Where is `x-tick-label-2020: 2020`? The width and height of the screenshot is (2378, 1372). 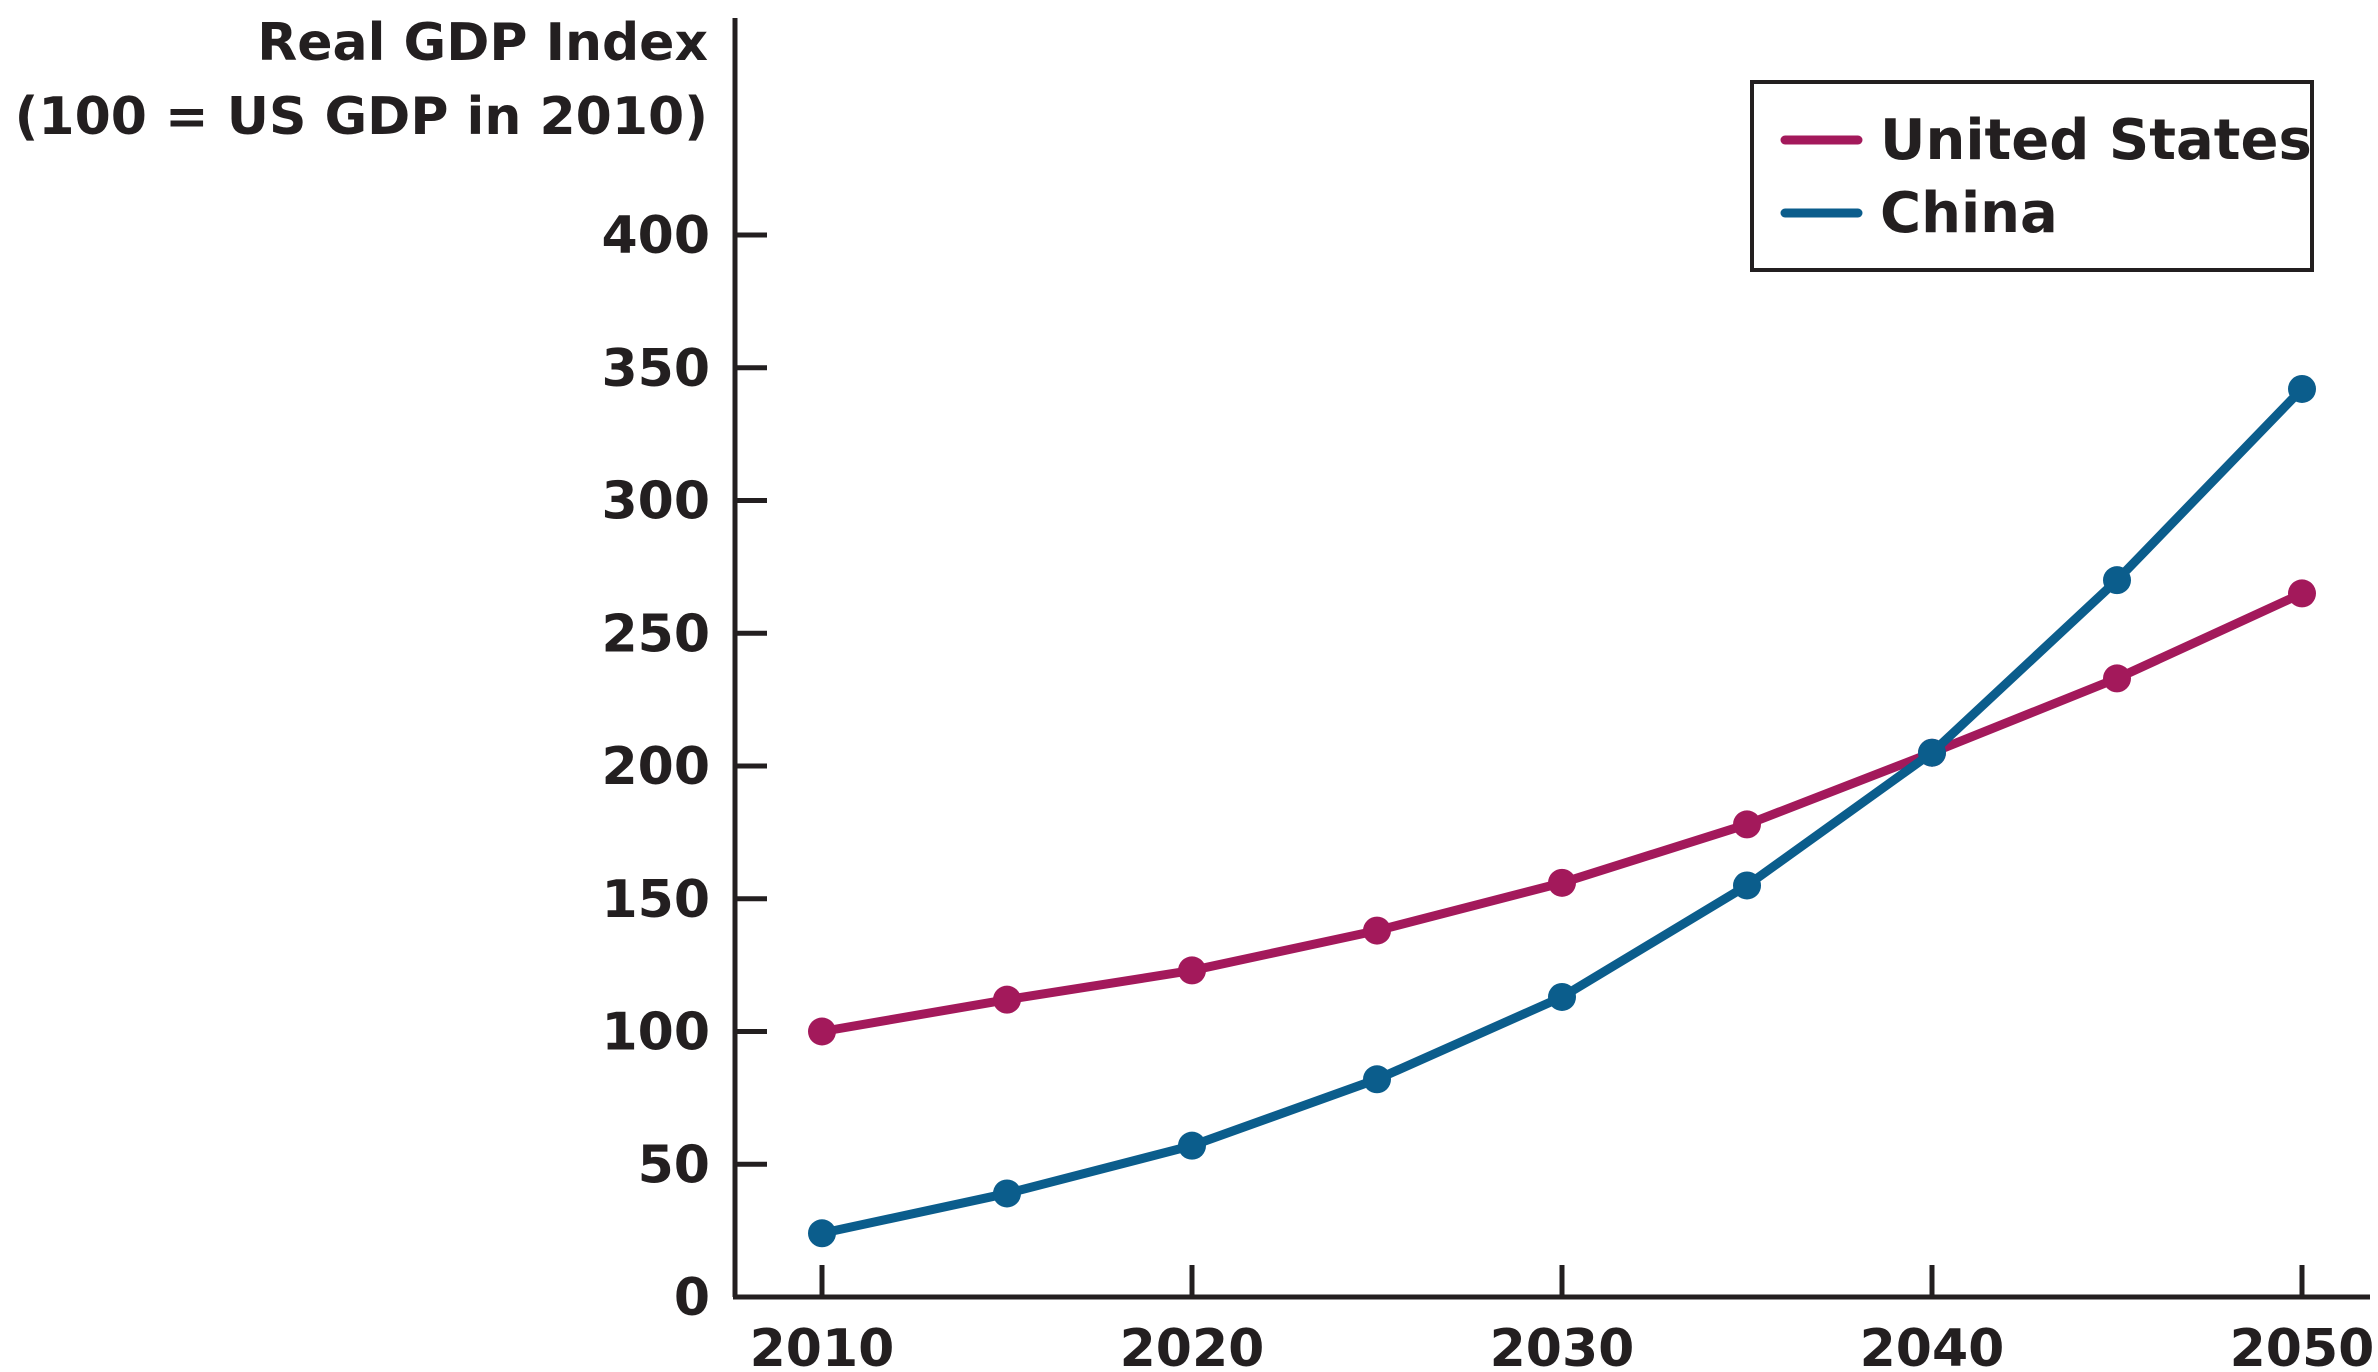 x-tick-label-2020: 2020 is located at coordinates (1192, 1345).